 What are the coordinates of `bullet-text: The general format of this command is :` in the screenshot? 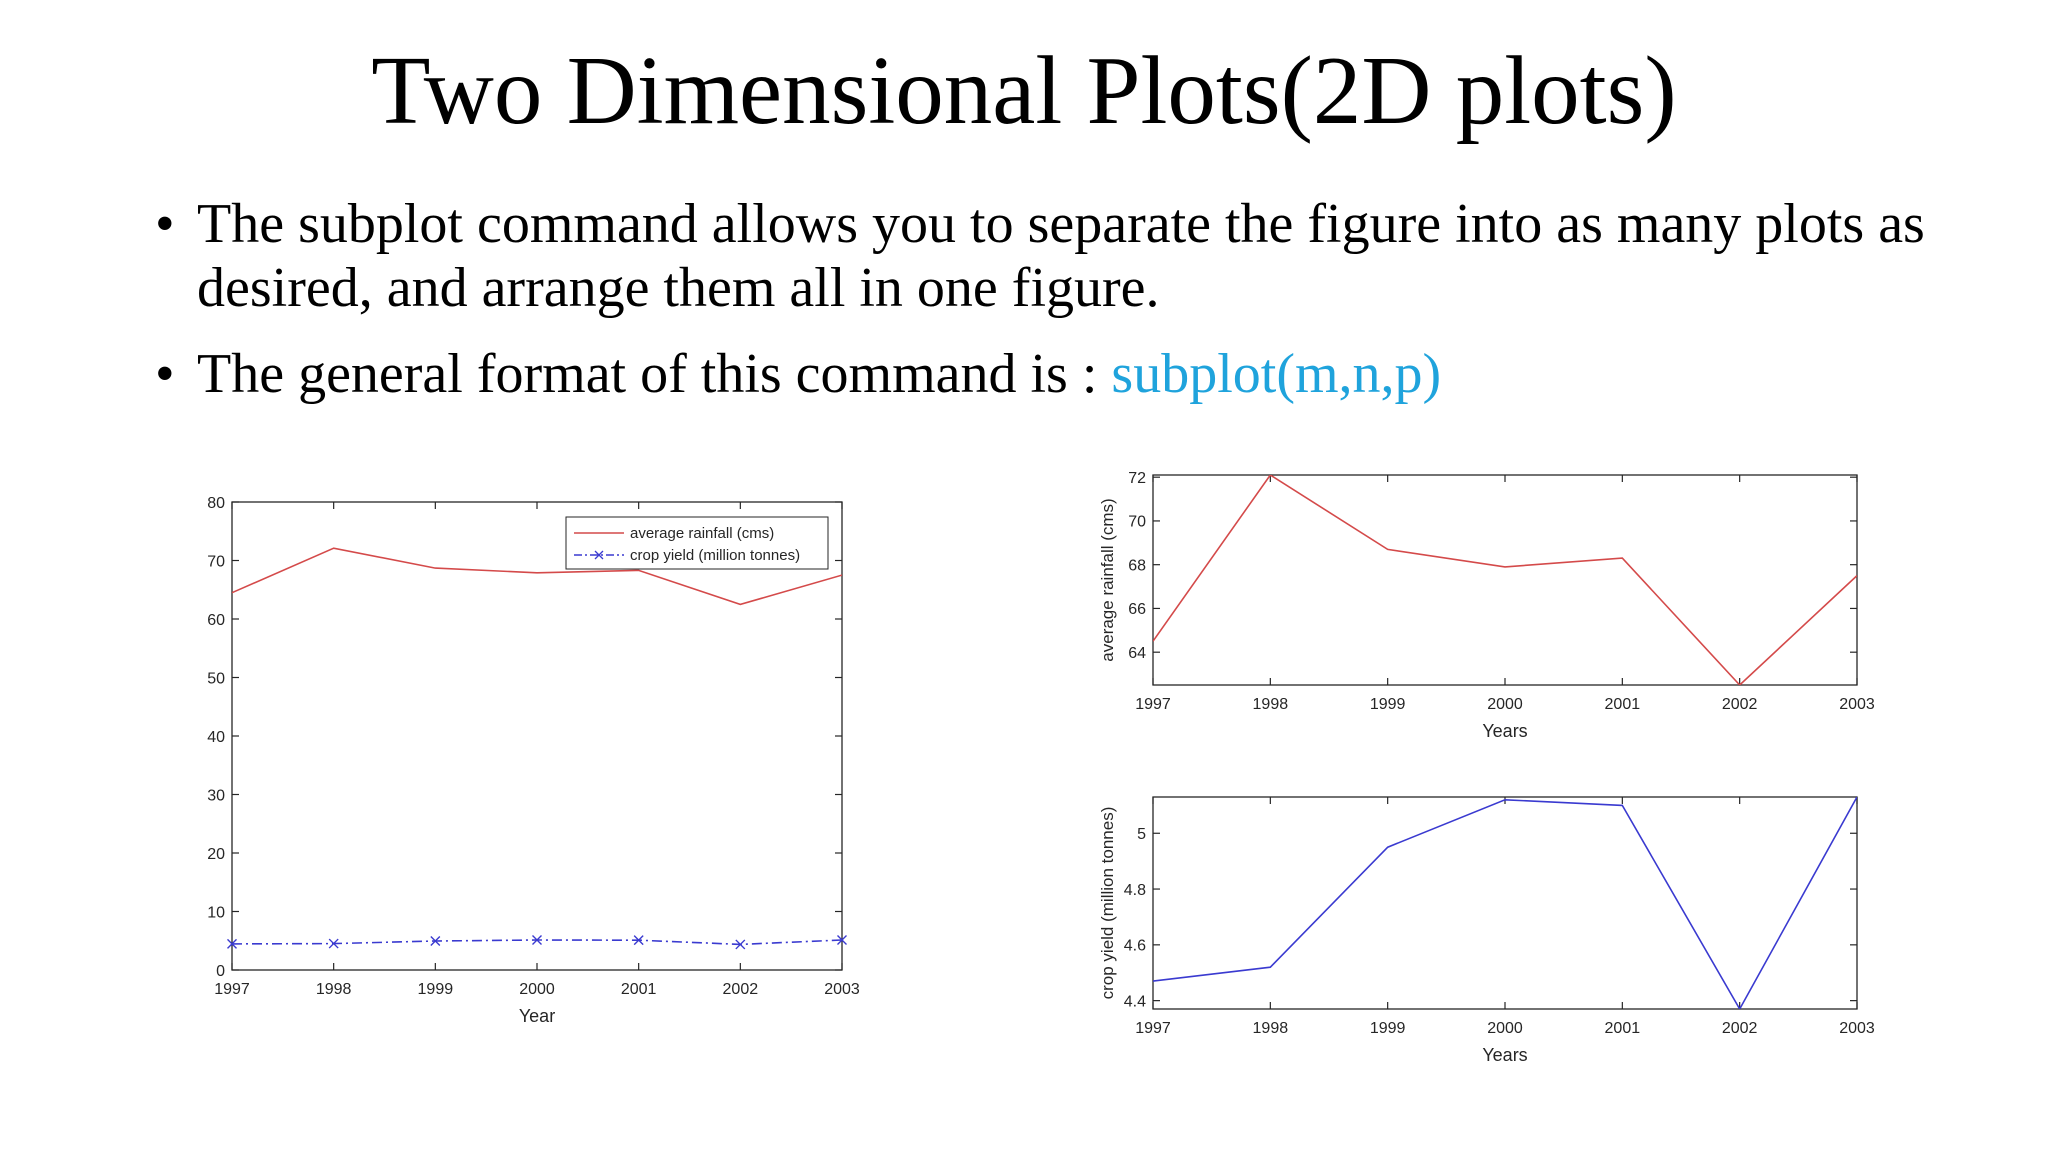 It's located at (654, 374).